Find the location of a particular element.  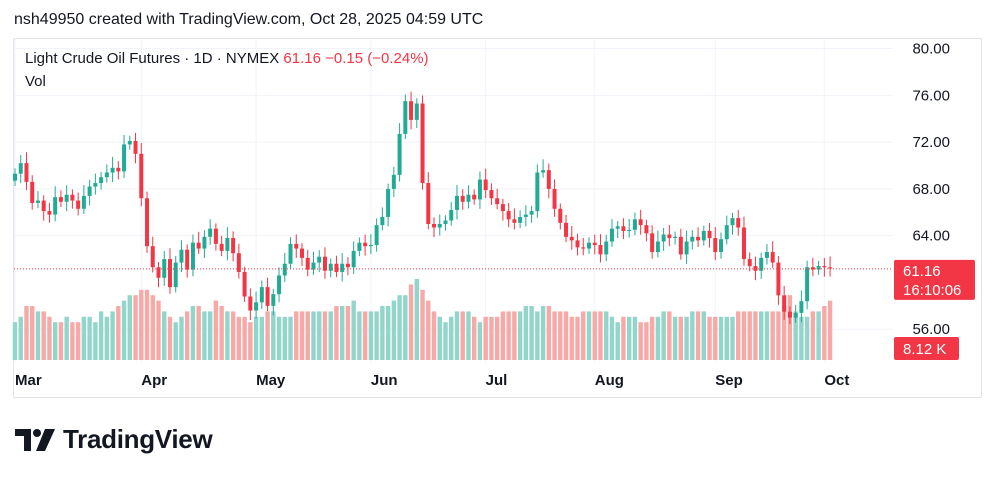

volume-label-value: 8.12 K is located at coordinates (924, 349).